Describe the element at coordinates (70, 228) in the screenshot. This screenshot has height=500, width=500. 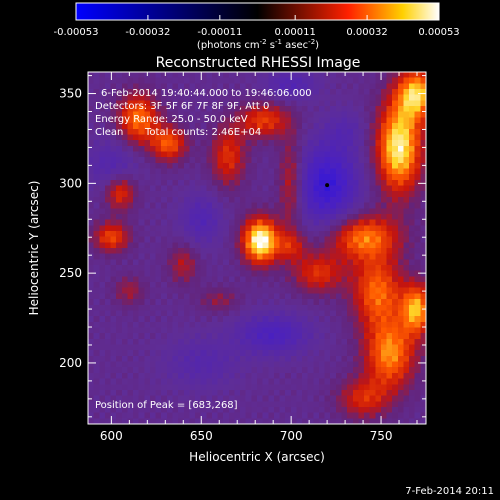
I see `y-axis-tick-labels: 200 250 300 350` at that location.